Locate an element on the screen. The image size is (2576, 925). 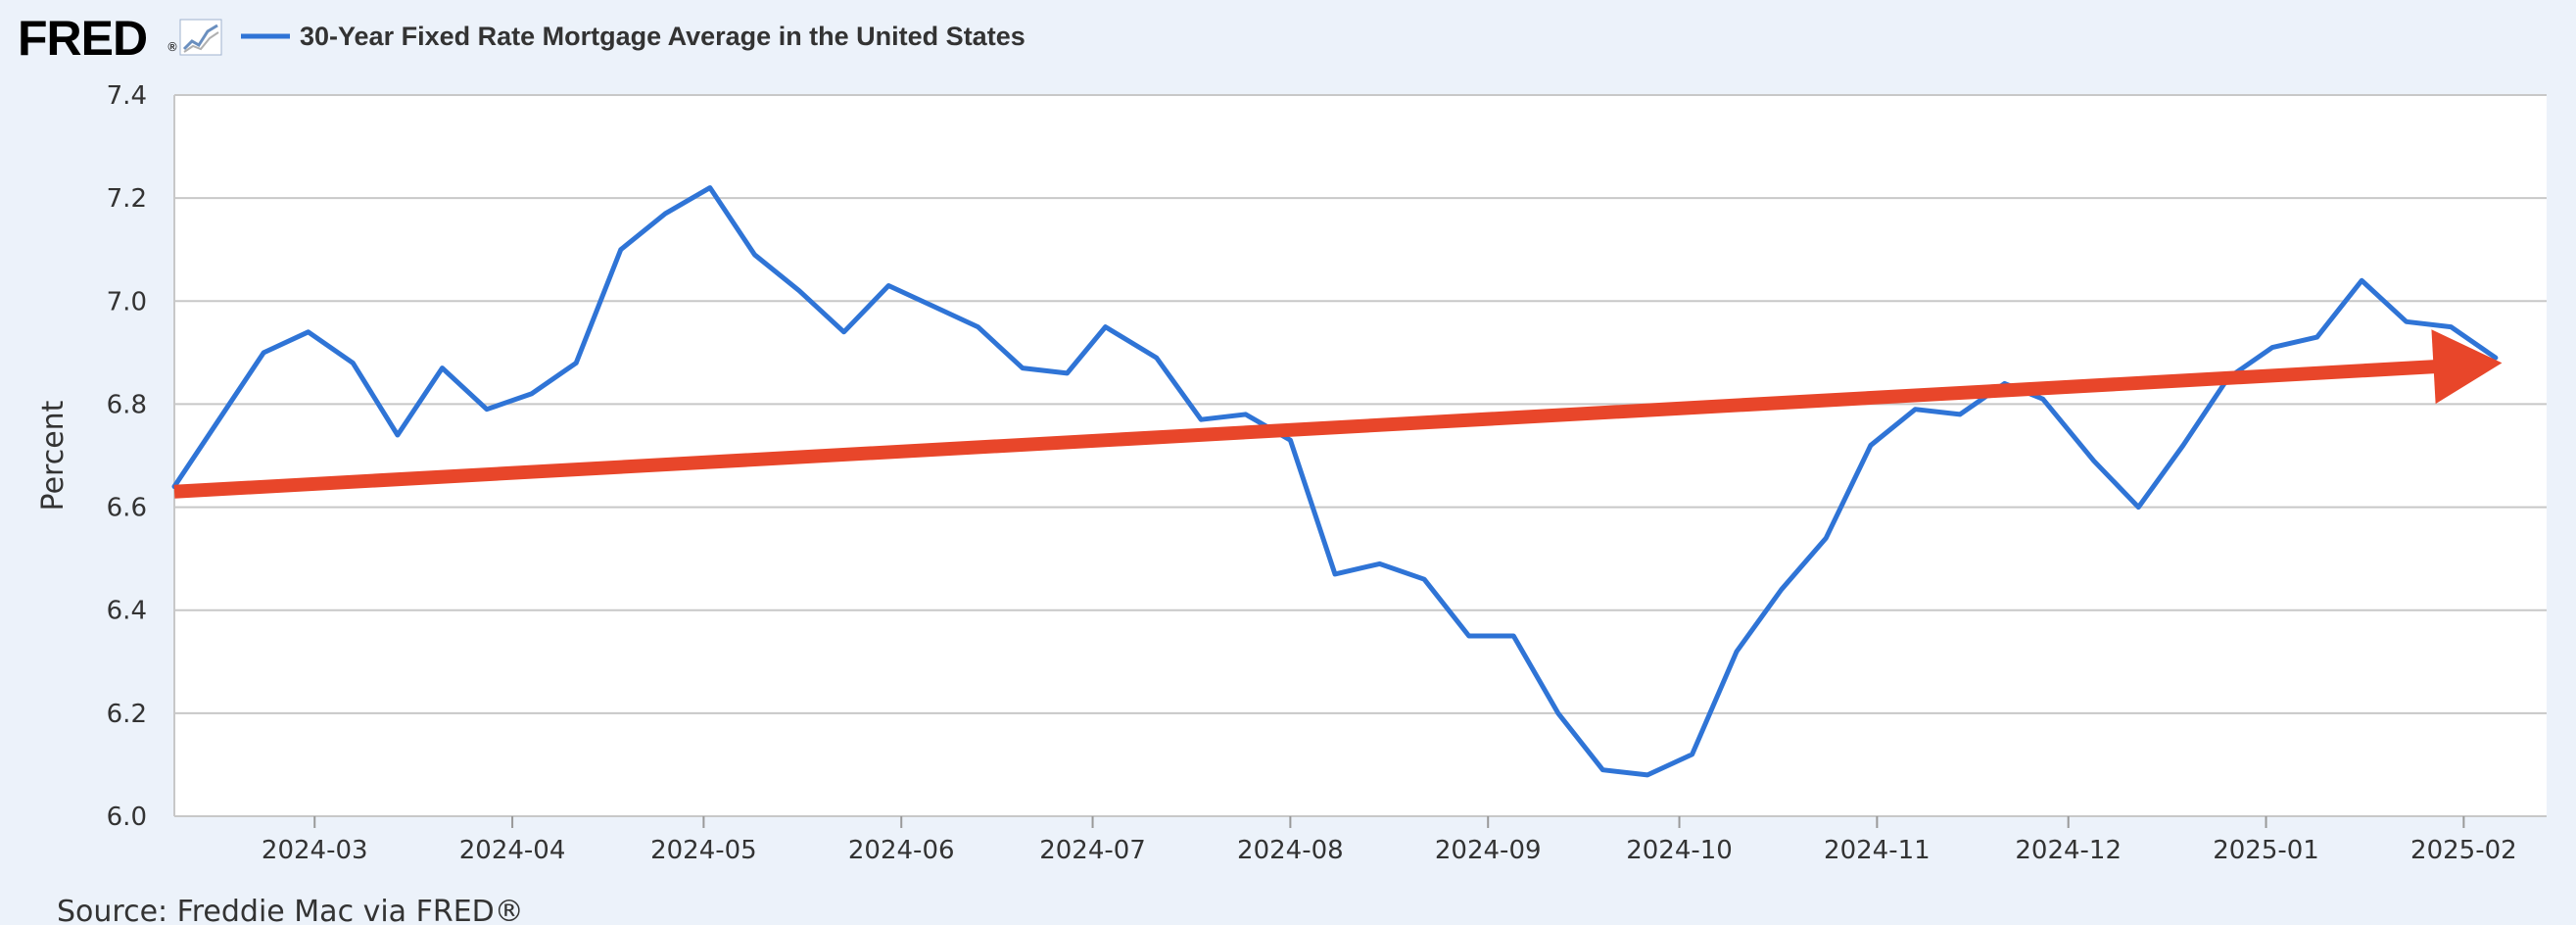
x-tick-label: 2024-06 is located at coordinates (901, 850).